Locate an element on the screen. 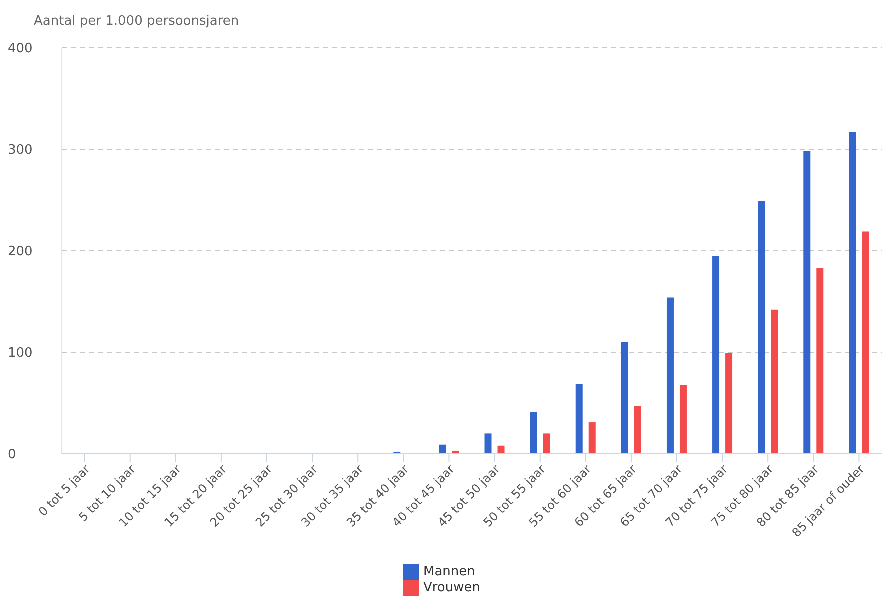 The image size is (894, 614). y-axis-title: Aantal per 1.000 persoonsjaren is located at coordinates (137, 21).